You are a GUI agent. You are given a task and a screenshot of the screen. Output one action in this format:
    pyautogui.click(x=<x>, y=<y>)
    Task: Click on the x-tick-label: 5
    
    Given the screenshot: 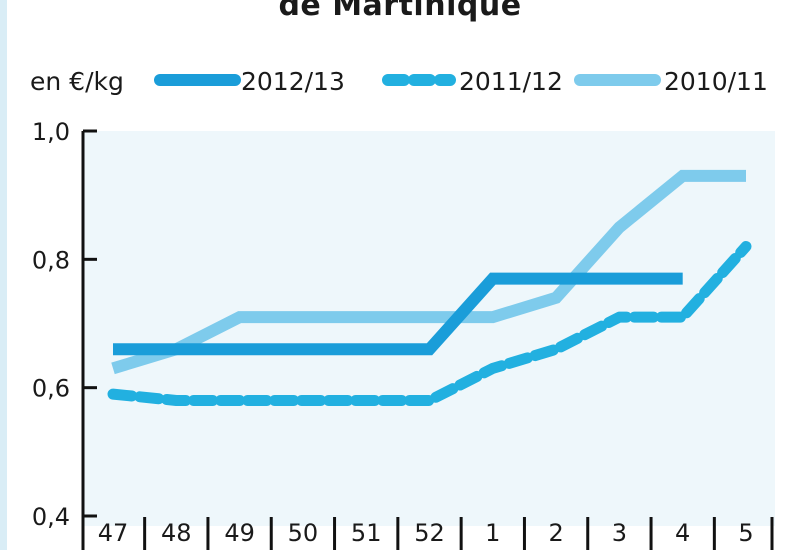 What is the action you would take?
    pyautogui.click(x=745, y=533)
    